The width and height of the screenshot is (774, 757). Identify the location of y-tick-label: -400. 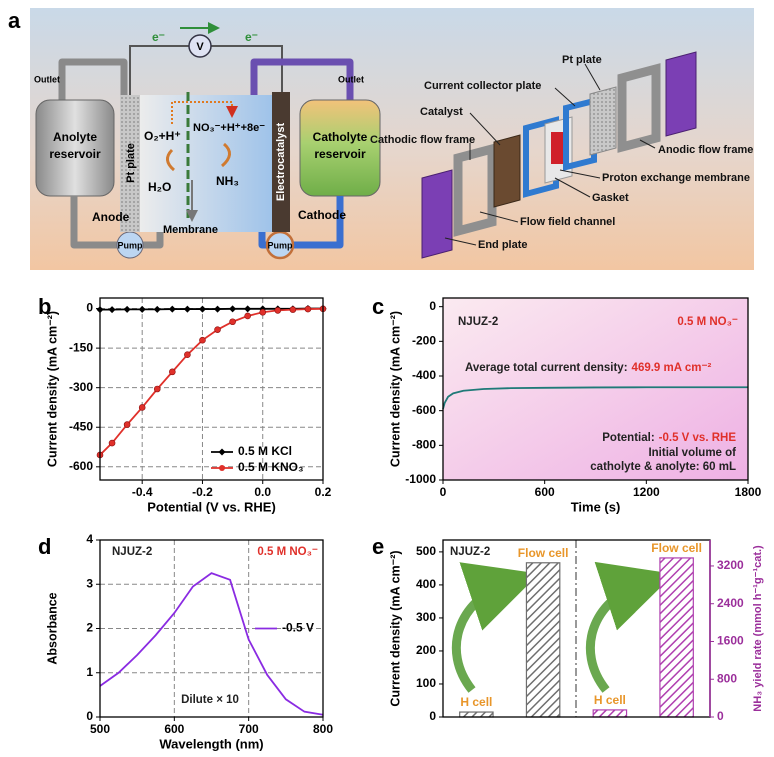
(424, 375).